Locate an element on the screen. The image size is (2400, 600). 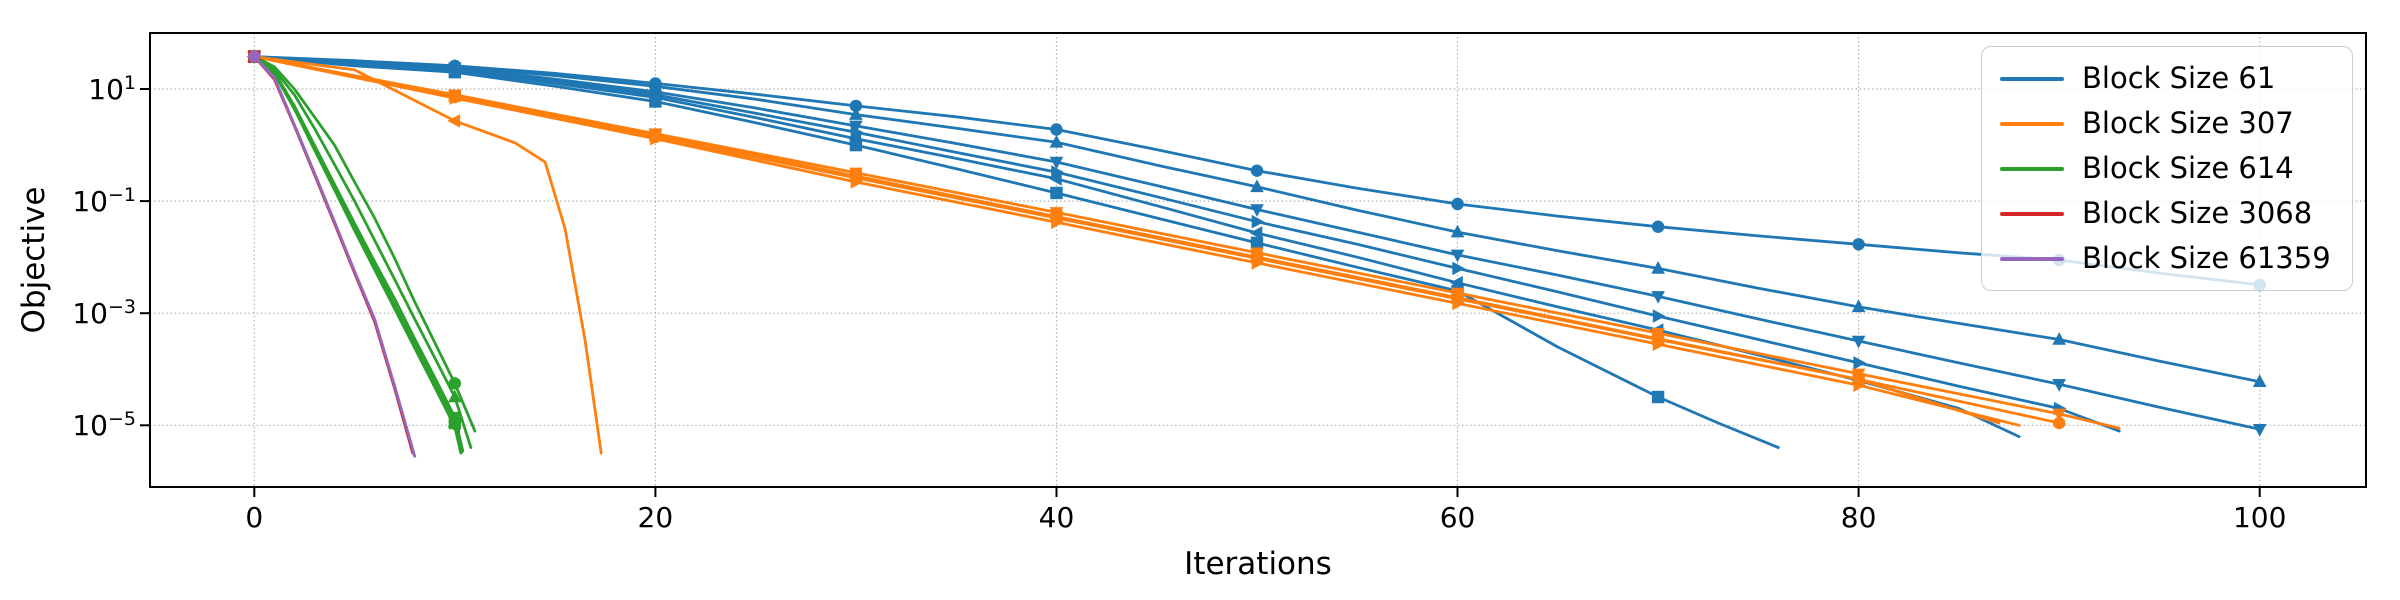
legend-item: Block Size 307 is located at coordinates (2167, 122).